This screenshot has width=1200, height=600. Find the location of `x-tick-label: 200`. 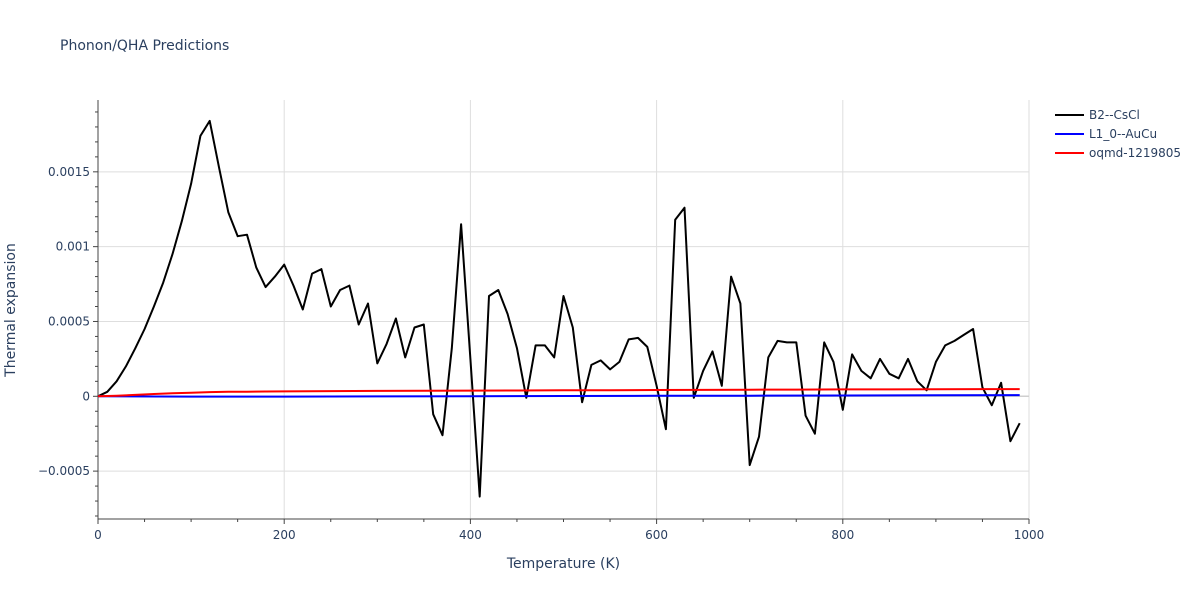

x-tick-label: 200 is located at coordinates (284, 535).